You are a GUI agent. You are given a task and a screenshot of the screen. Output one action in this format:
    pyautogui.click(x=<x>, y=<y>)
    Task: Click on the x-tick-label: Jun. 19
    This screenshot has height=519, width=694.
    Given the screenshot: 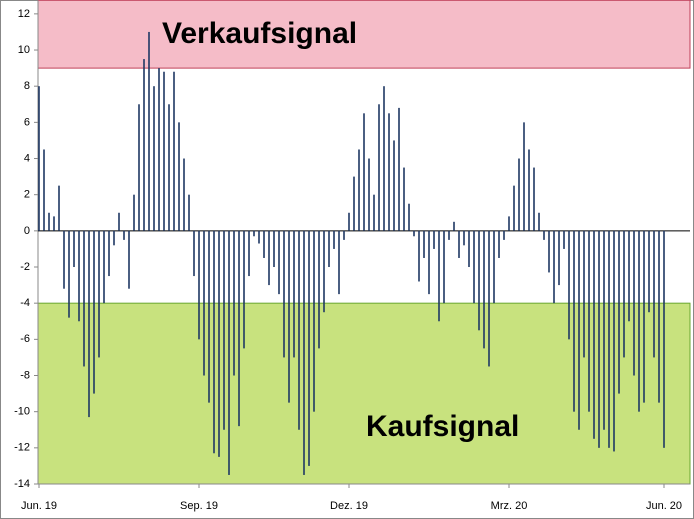 What is the action you would take?
    pyautogui.click(x=39, y=506)
    